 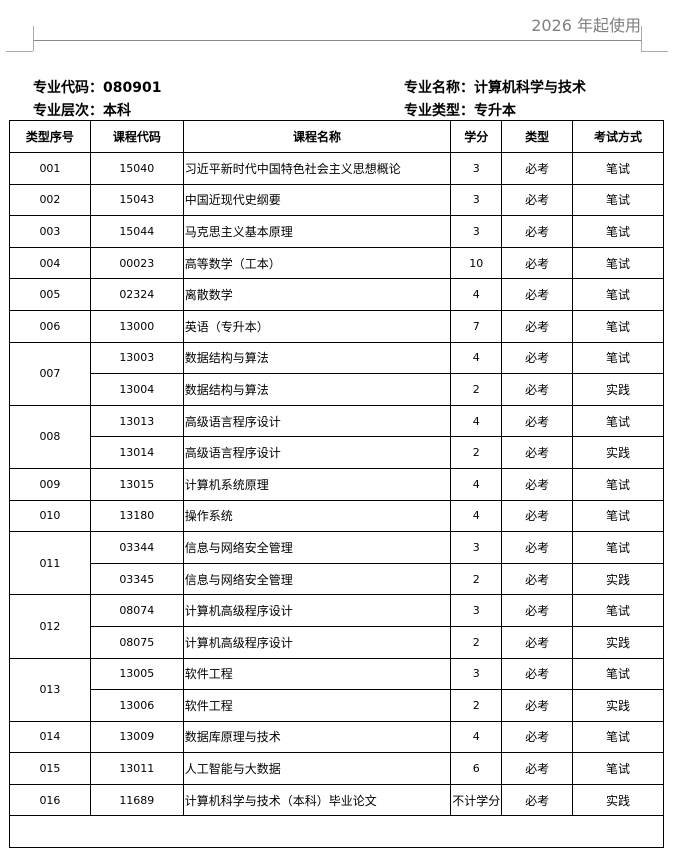 I want to click on table-row: 013 13005 软件工程 3 必考 笔试, so click(x=336, y=689).